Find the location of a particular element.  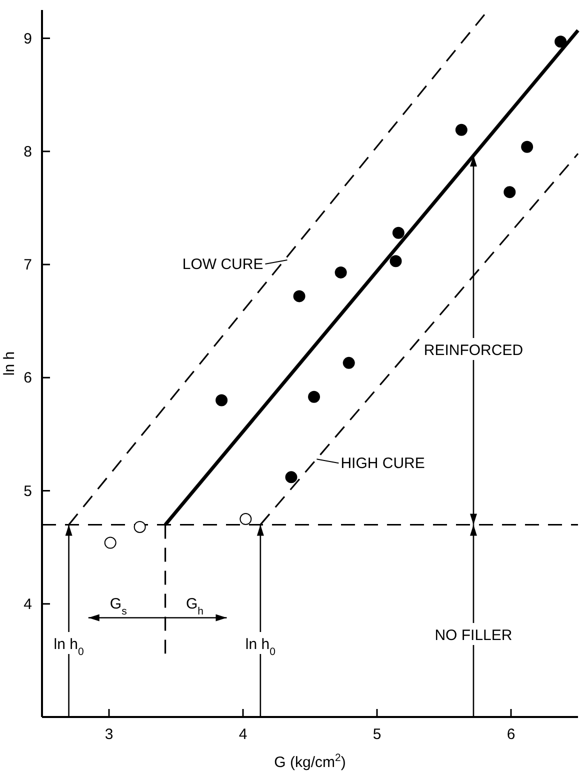

annotation: G$_{s}$ is located at coordinates (118, 607).